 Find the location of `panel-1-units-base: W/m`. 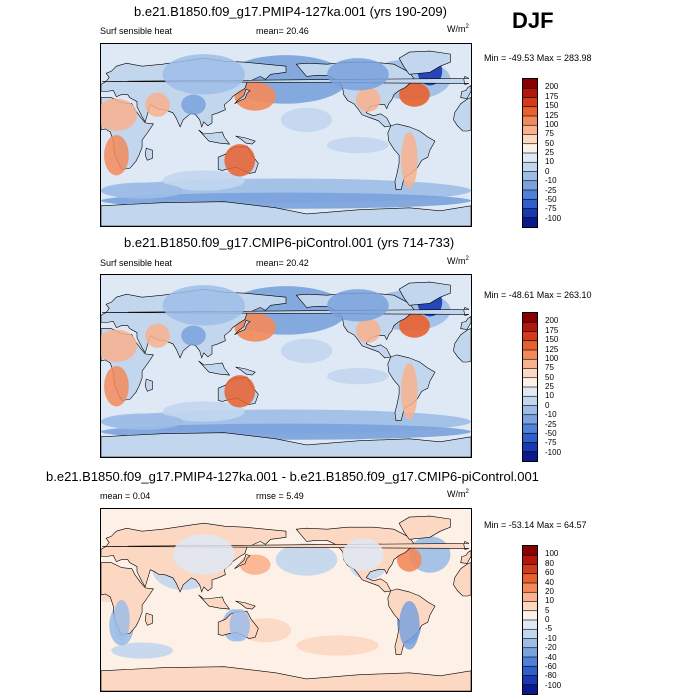

panel-1-units-base: W/m is located at coordinates (456, 29).